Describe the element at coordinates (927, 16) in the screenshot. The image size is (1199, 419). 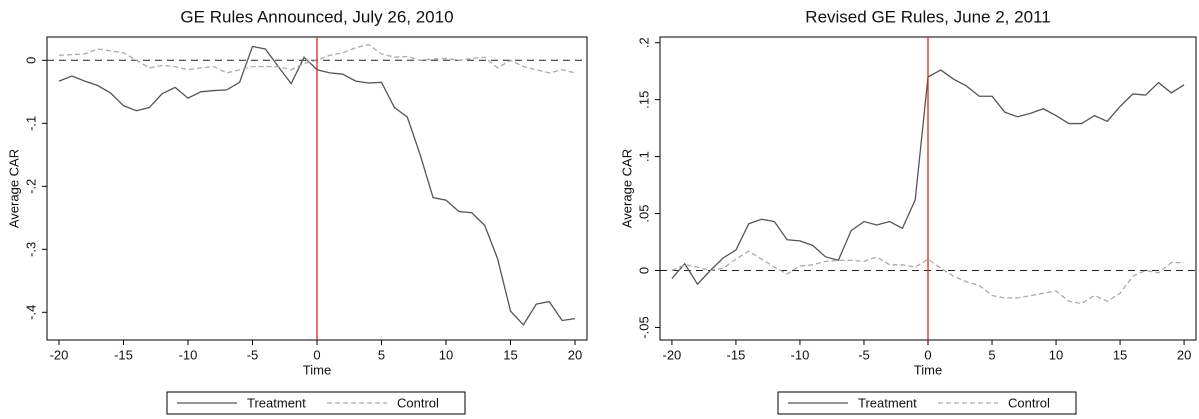
I see `chart-title: Revised GE Rules, June 2, 2011` at that location.